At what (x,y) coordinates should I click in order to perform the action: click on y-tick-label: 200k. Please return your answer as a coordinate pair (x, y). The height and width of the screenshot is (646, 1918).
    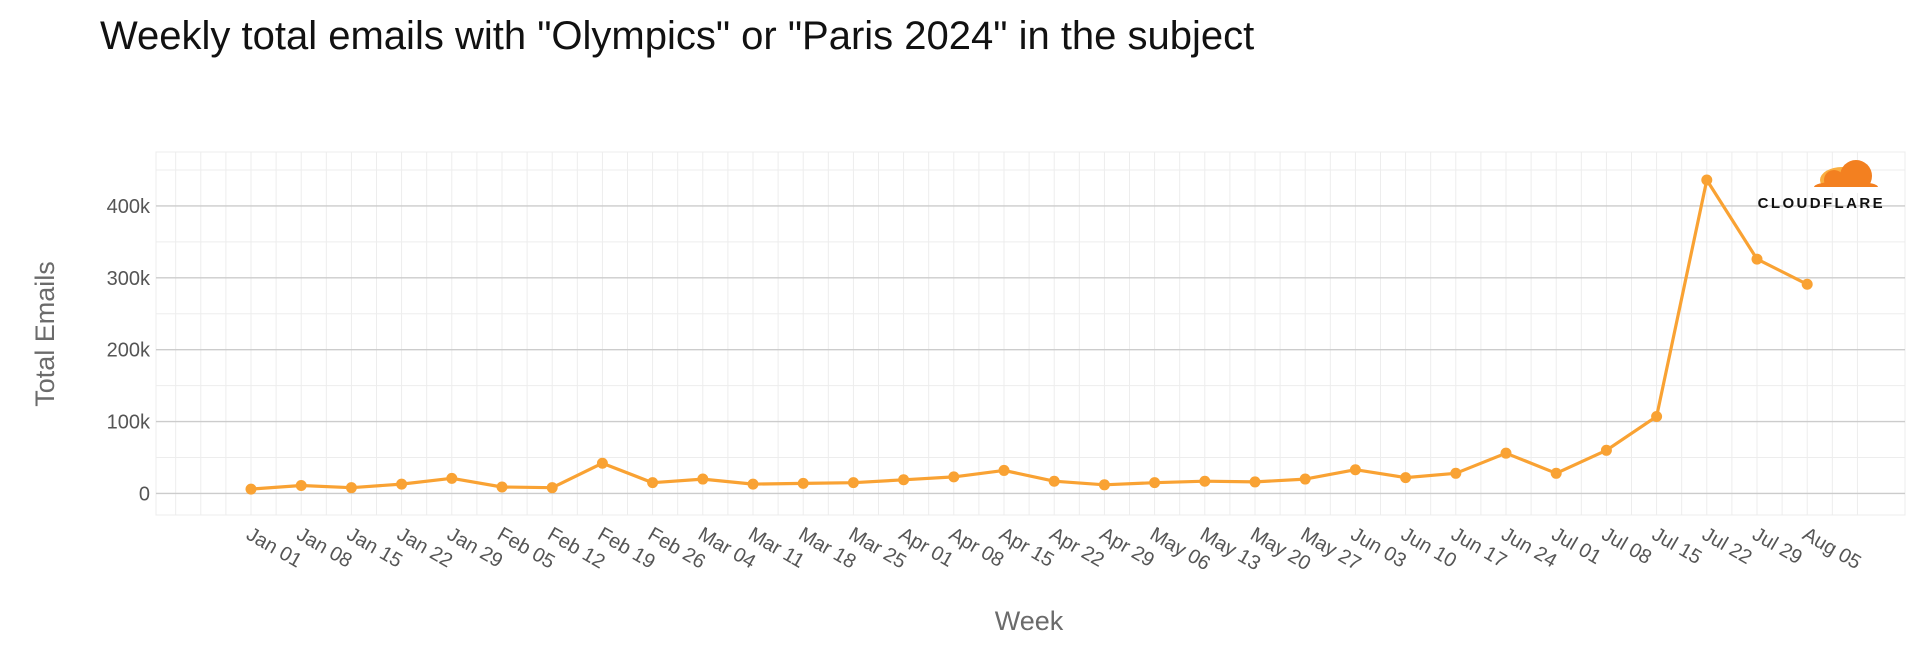
    Looking at the image, I should click on (129, 351).